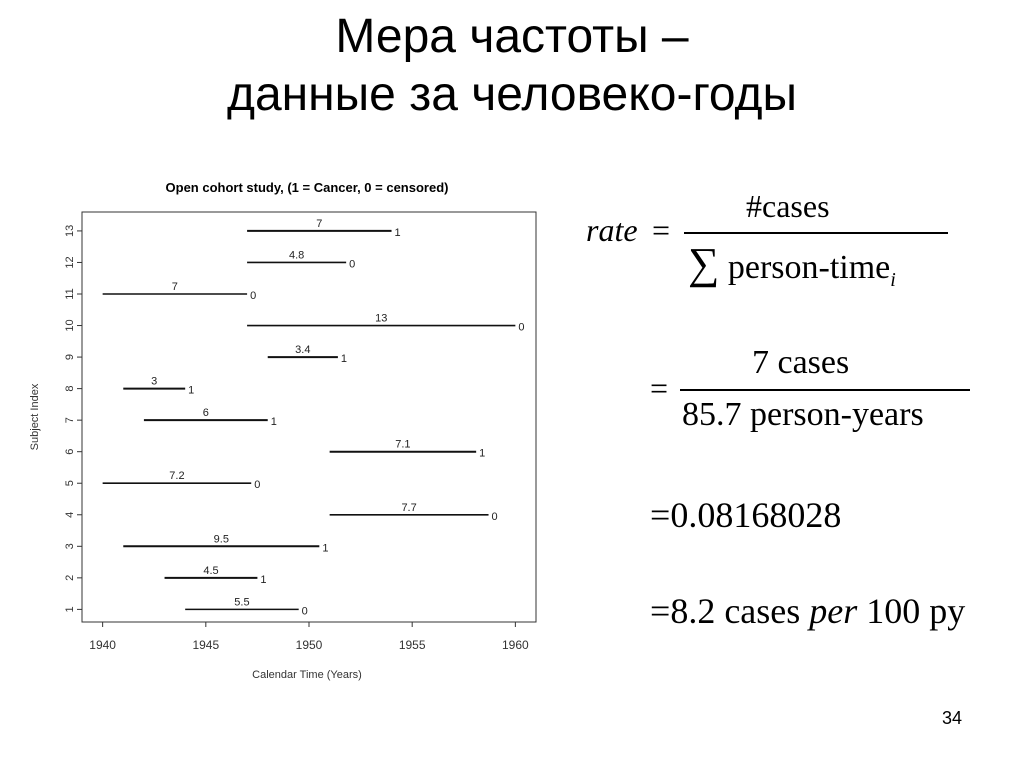  I want to click on slide-number: 34, so click(951, 718).